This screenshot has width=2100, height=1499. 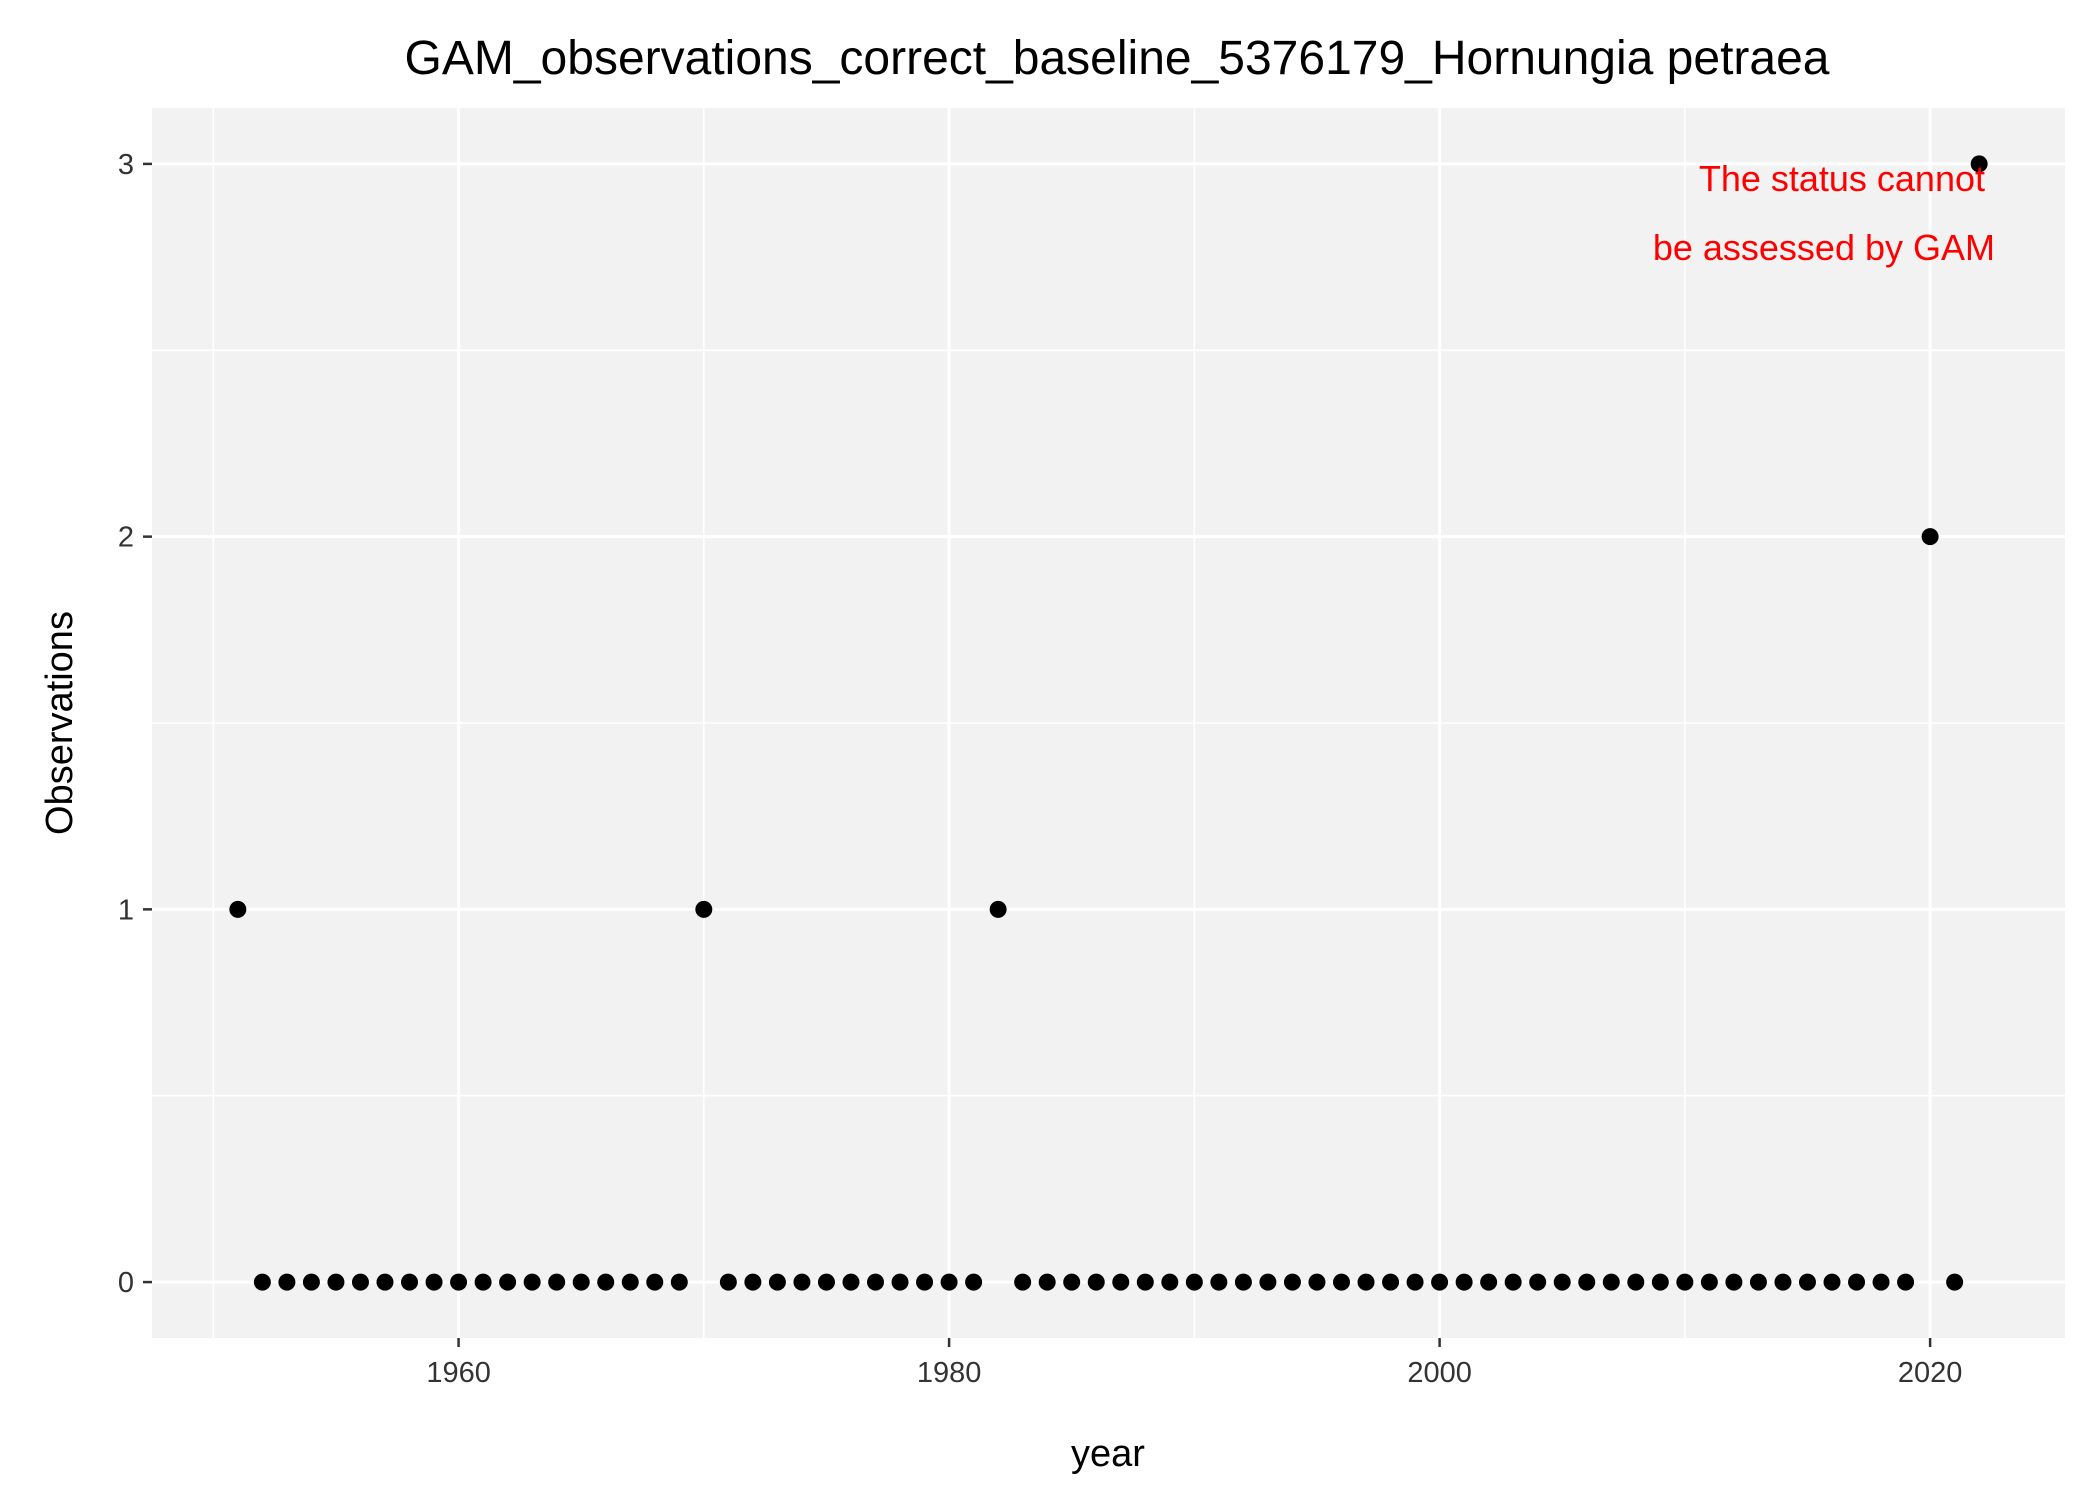 What do you see at coordinates (126, 538) in the screenshot?
I see `y-tick-label: 2` at bounding box center [126, 538].